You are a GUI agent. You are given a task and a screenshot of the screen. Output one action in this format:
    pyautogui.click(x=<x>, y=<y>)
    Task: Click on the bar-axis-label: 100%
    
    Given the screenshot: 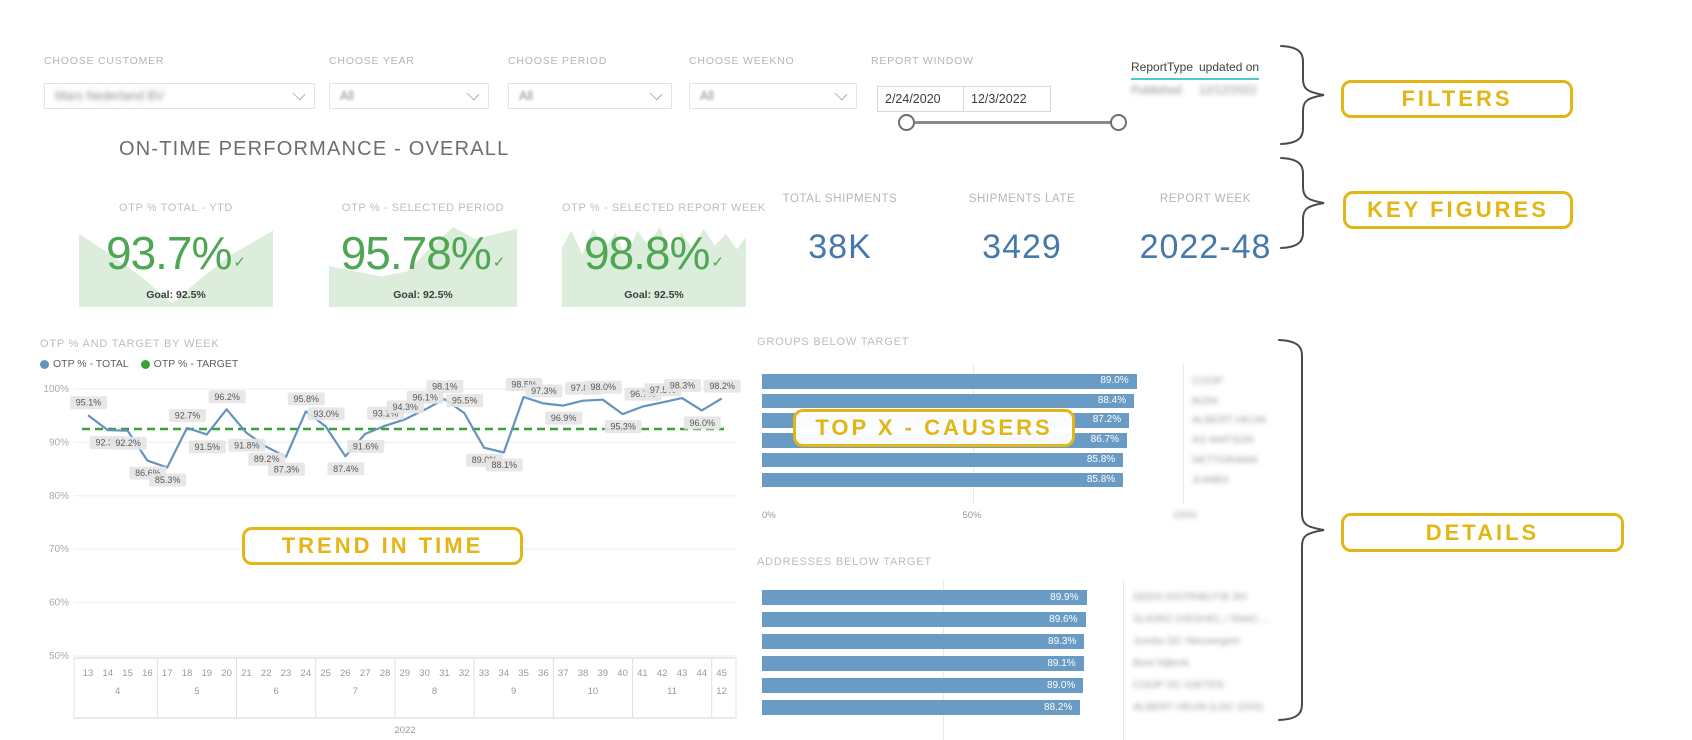 What is the action you would take?
    pyautogui.click(x=1185, y=515)
    